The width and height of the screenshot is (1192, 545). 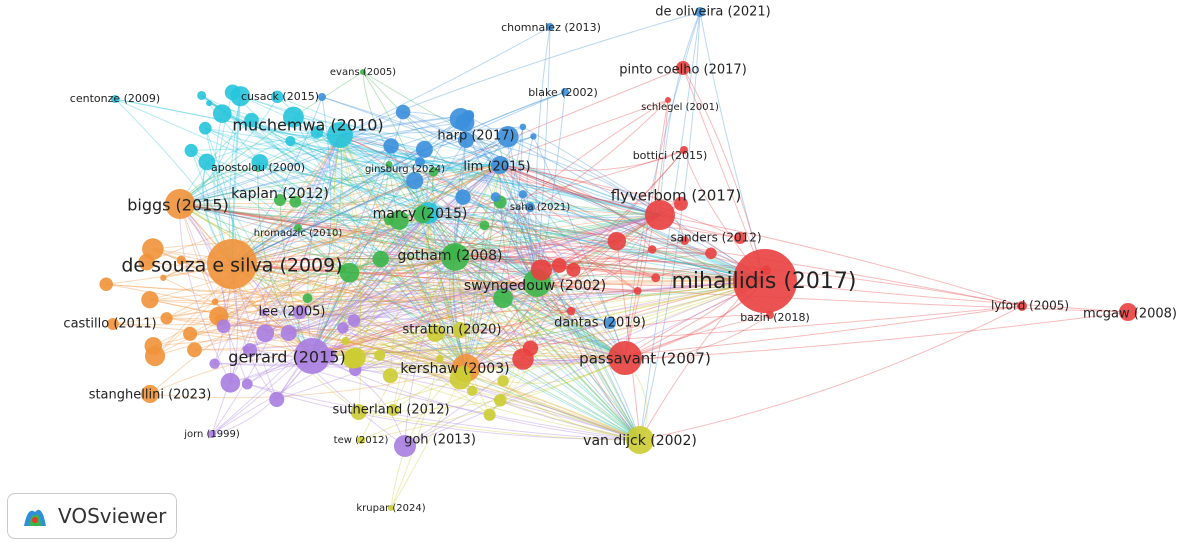 What do you see at coordinates (258, 167) in the screenshot?
I see `node-label: apostolou (2000)` at bounding box center [258, 167].